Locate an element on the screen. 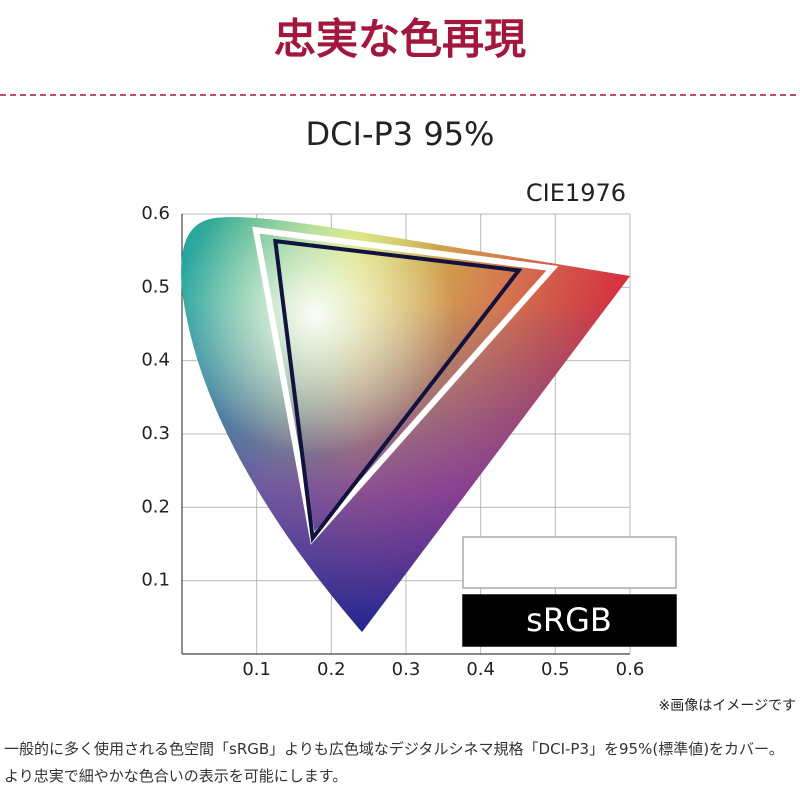 This screenshot has height=800, width=800. legend-label: DCI-P3 is located at coordinates (569, 562).